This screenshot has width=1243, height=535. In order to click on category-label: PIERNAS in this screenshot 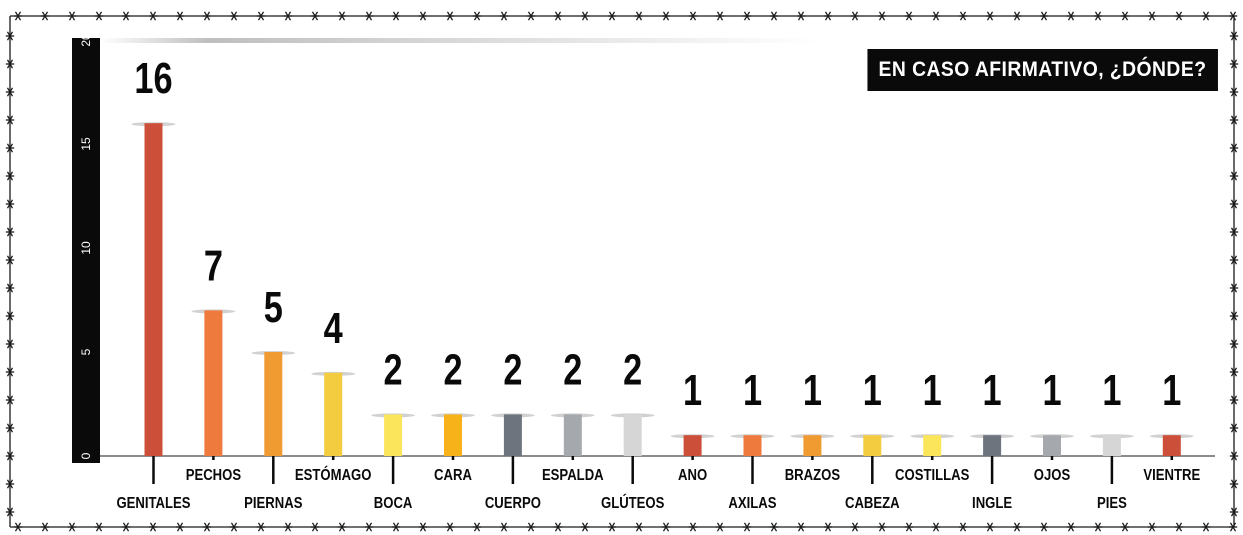, I will do `click(273, 503)`.